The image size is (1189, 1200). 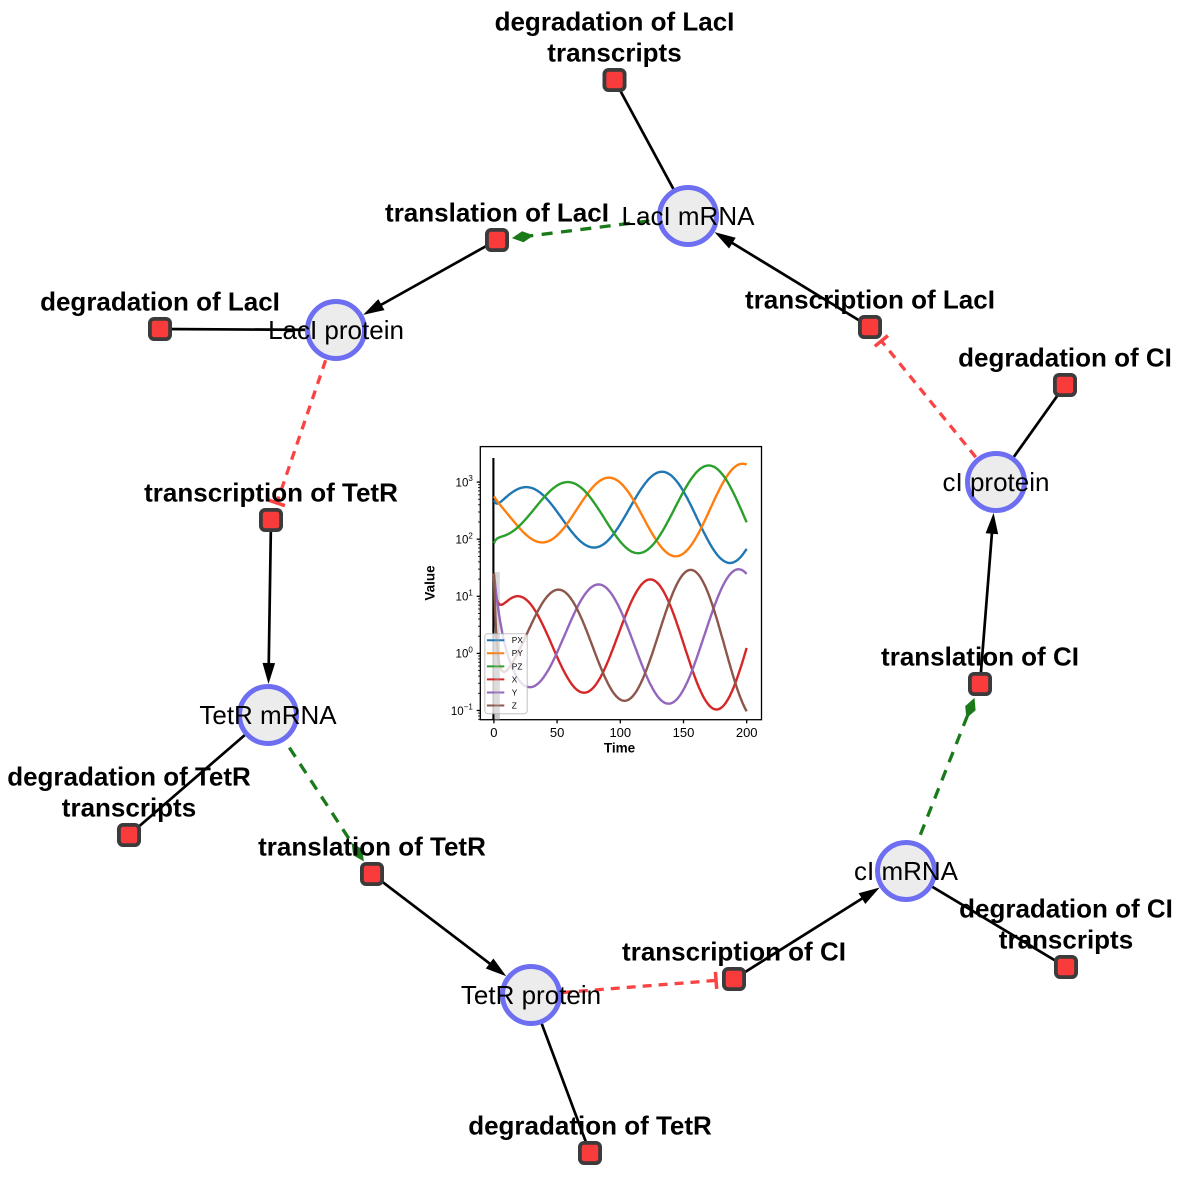 What do you see at coordinates (372, 847) in the screenshot?
I see `svg-text: translation of TetR` at bounding box center [372, 847].